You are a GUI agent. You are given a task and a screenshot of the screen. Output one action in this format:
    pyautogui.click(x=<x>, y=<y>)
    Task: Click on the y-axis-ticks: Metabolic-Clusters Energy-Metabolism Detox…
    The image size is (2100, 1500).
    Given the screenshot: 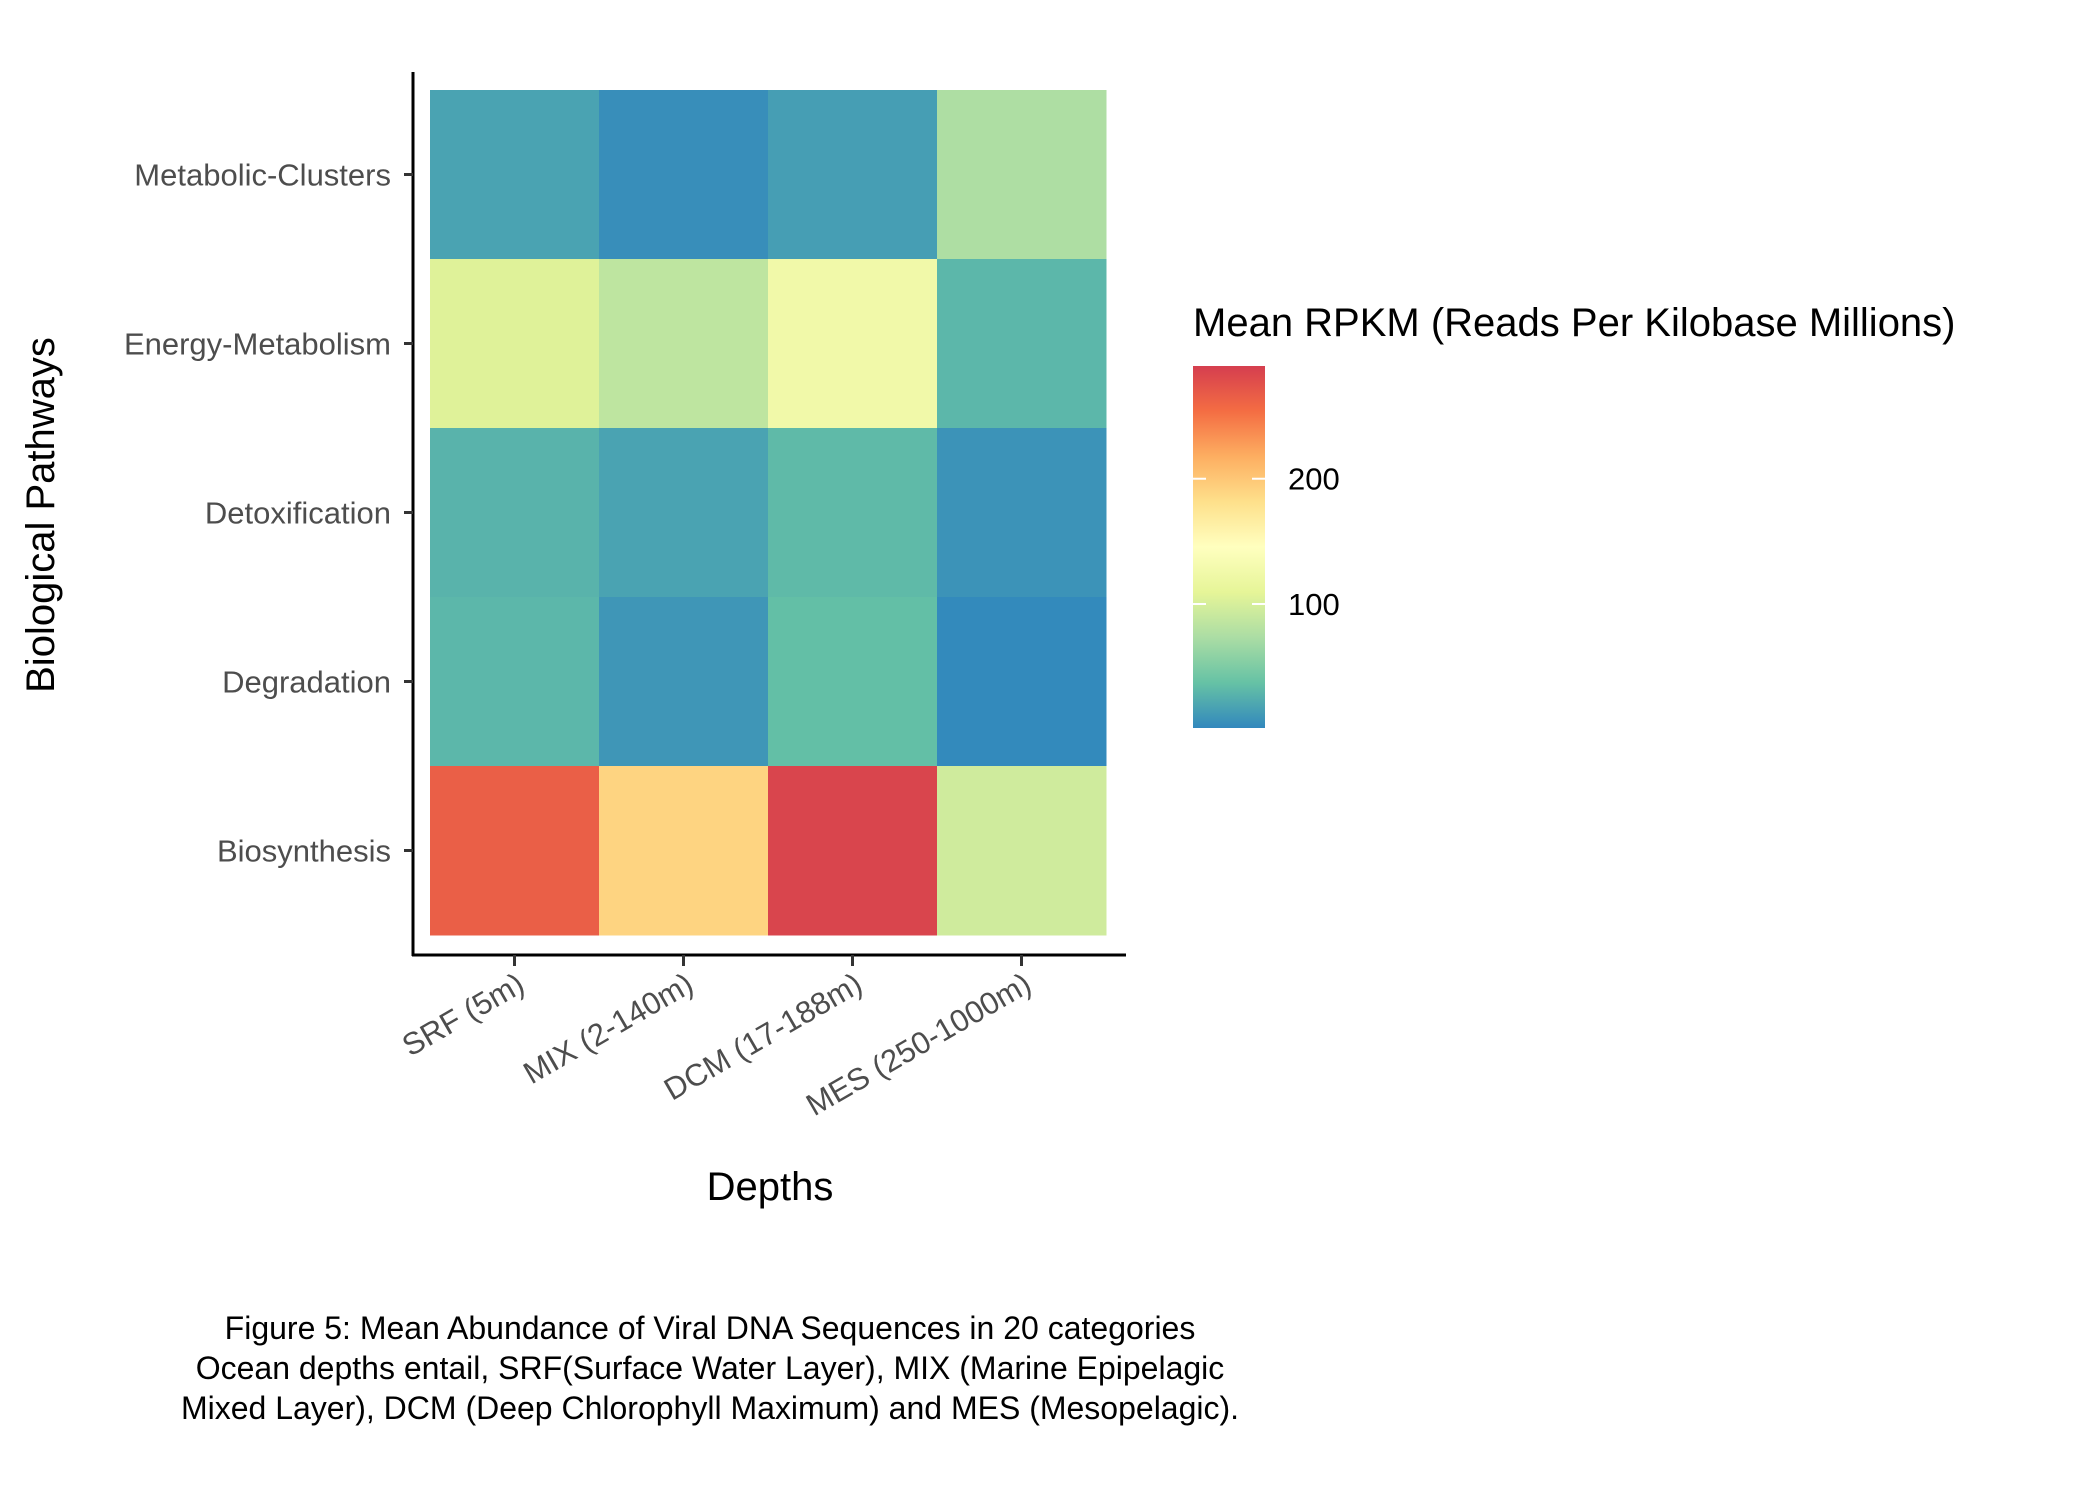 What is the action you would take?
    pyautogui.click(x=268, y=513)
    